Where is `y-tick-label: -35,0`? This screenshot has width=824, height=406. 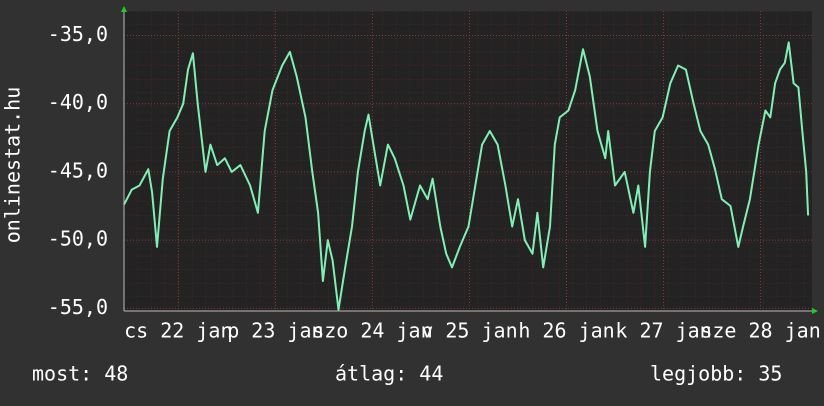
y-tick-label: -35,0 is located at coordinates (78, 34).